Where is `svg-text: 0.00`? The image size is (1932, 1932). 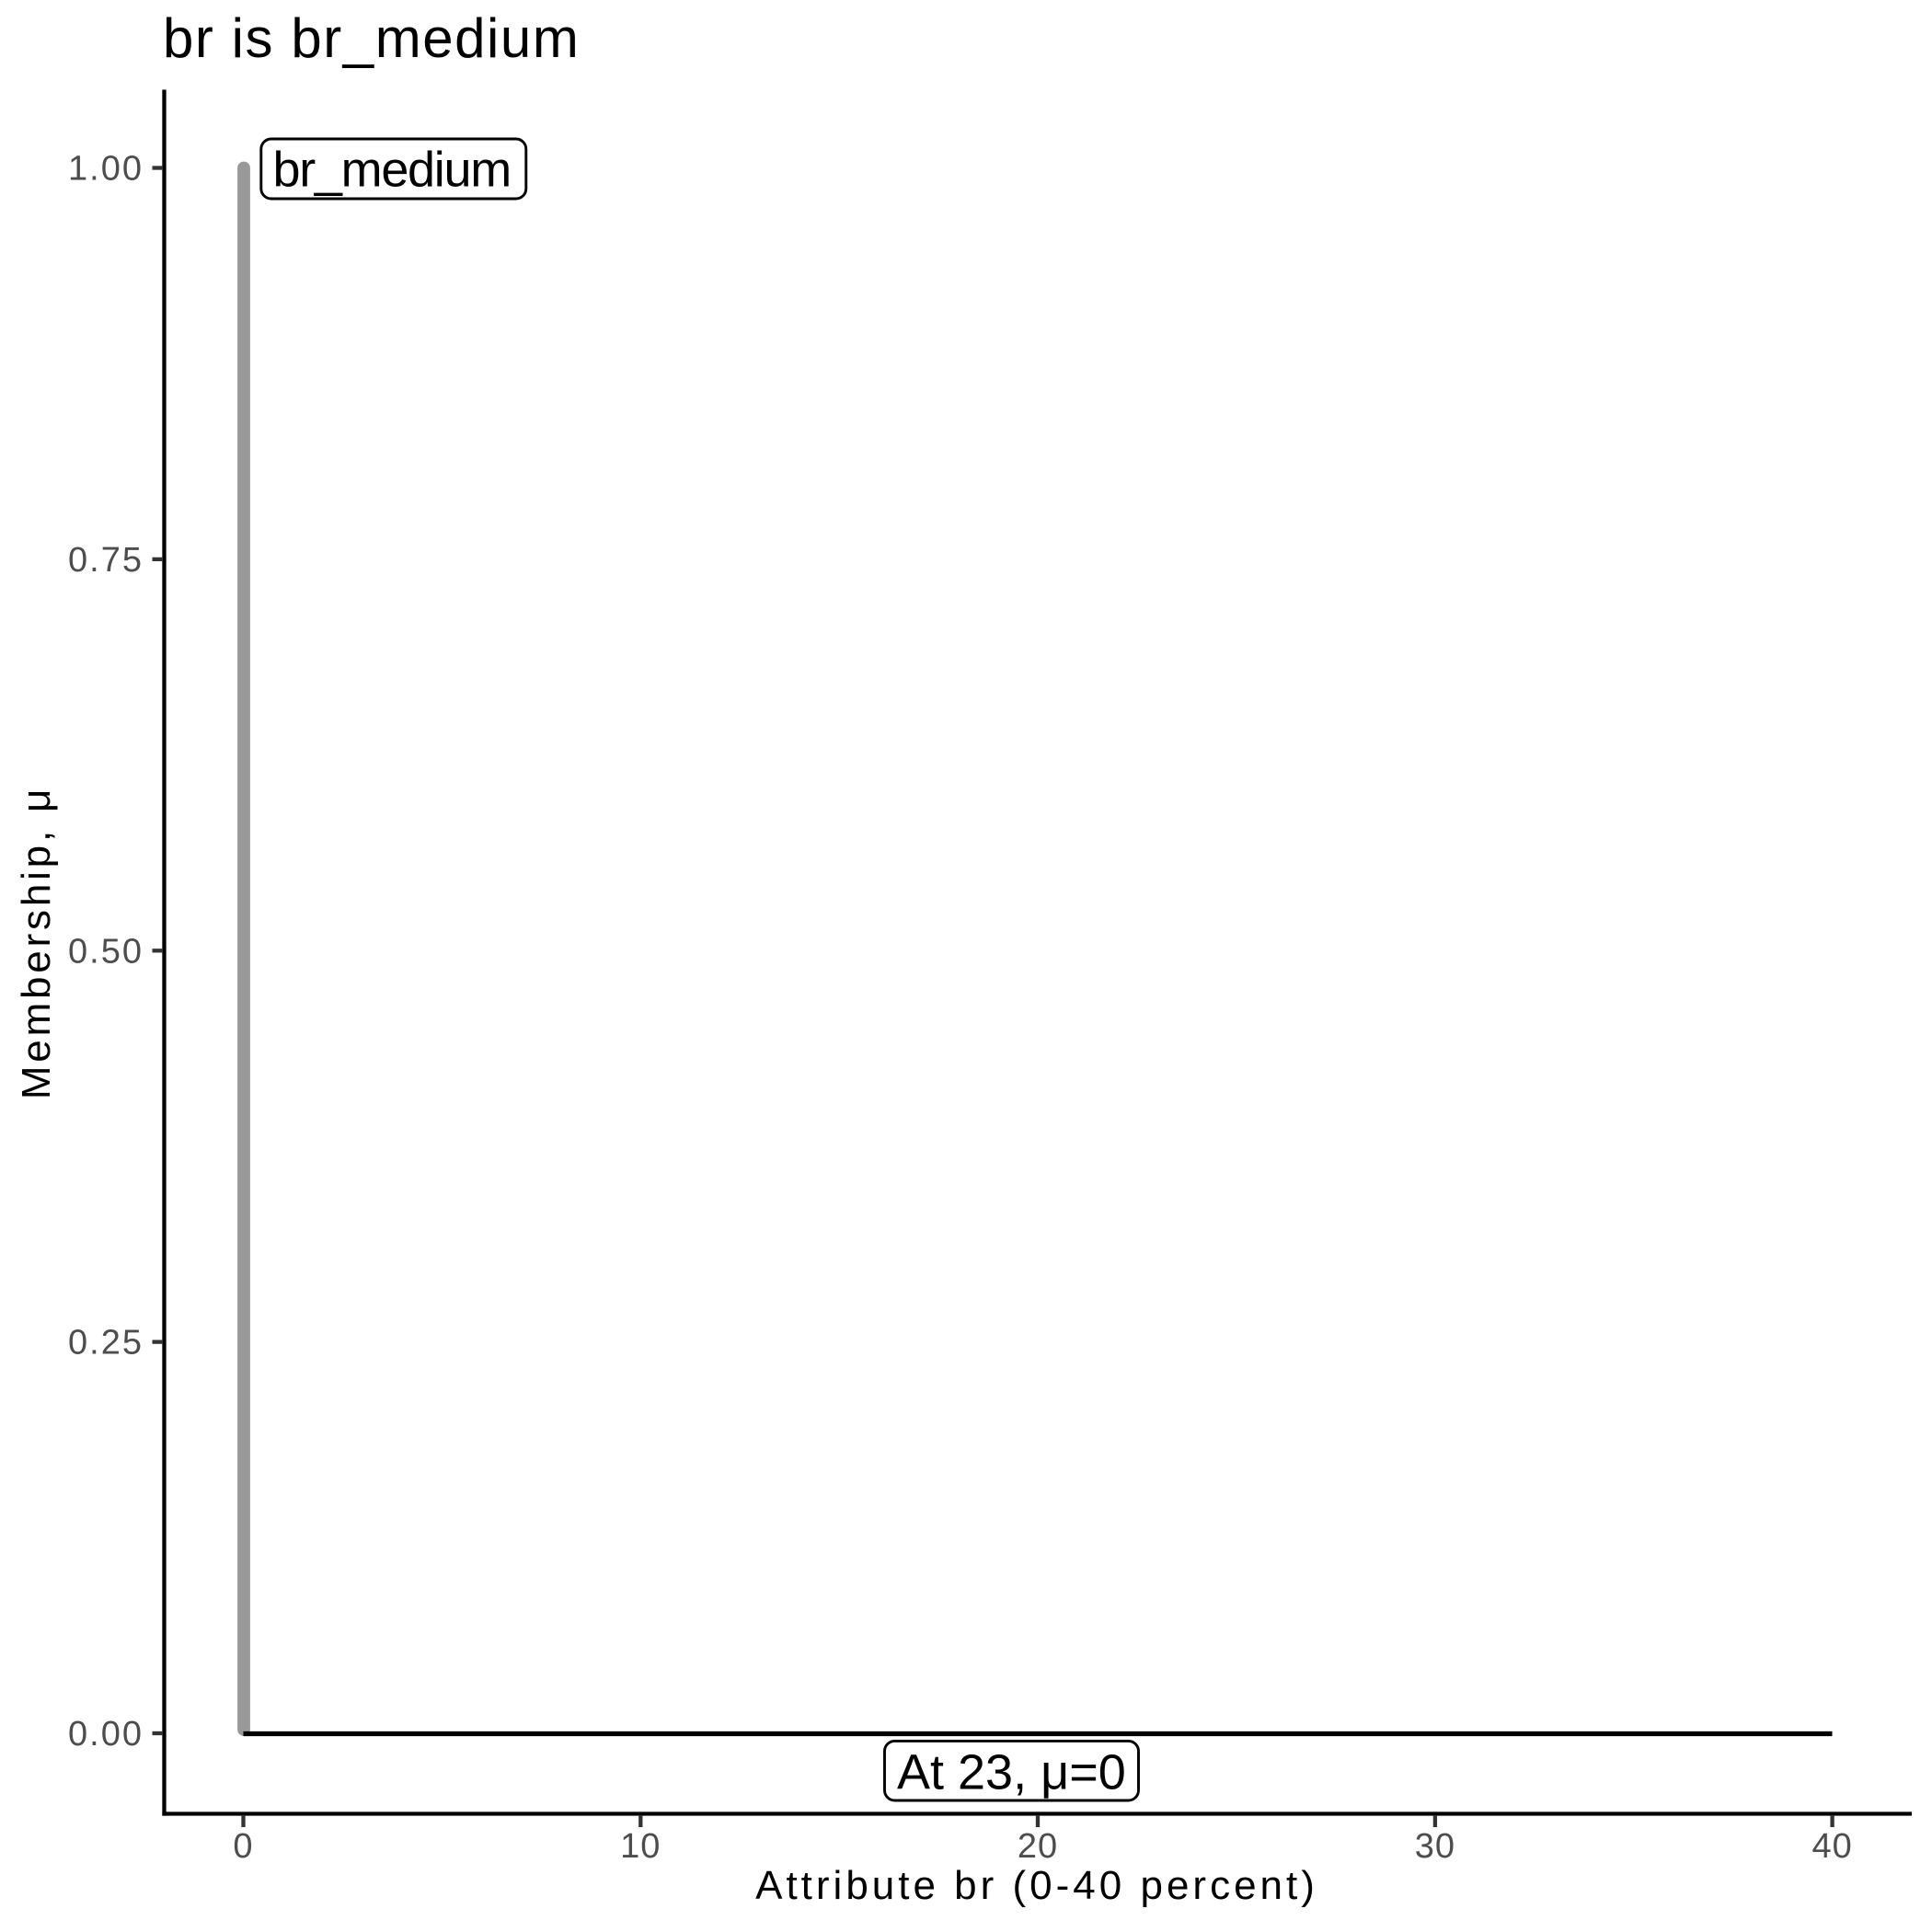
svg-text: 0.00 is located at coordinates (106, 1734).